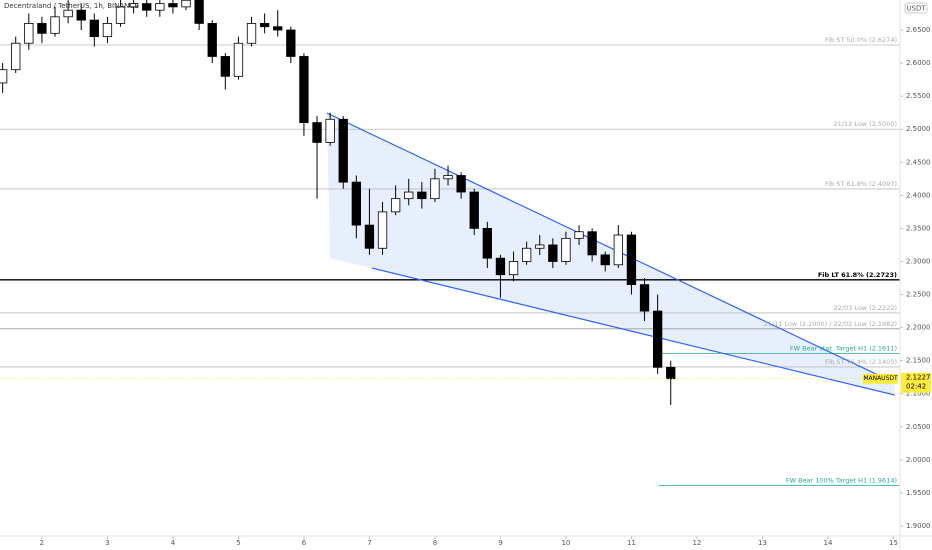 The width and height of the screenshot is (932, 550). I want to click on level-label: FW Bear stat. Target H1 (2.1611), so click(843, 348).